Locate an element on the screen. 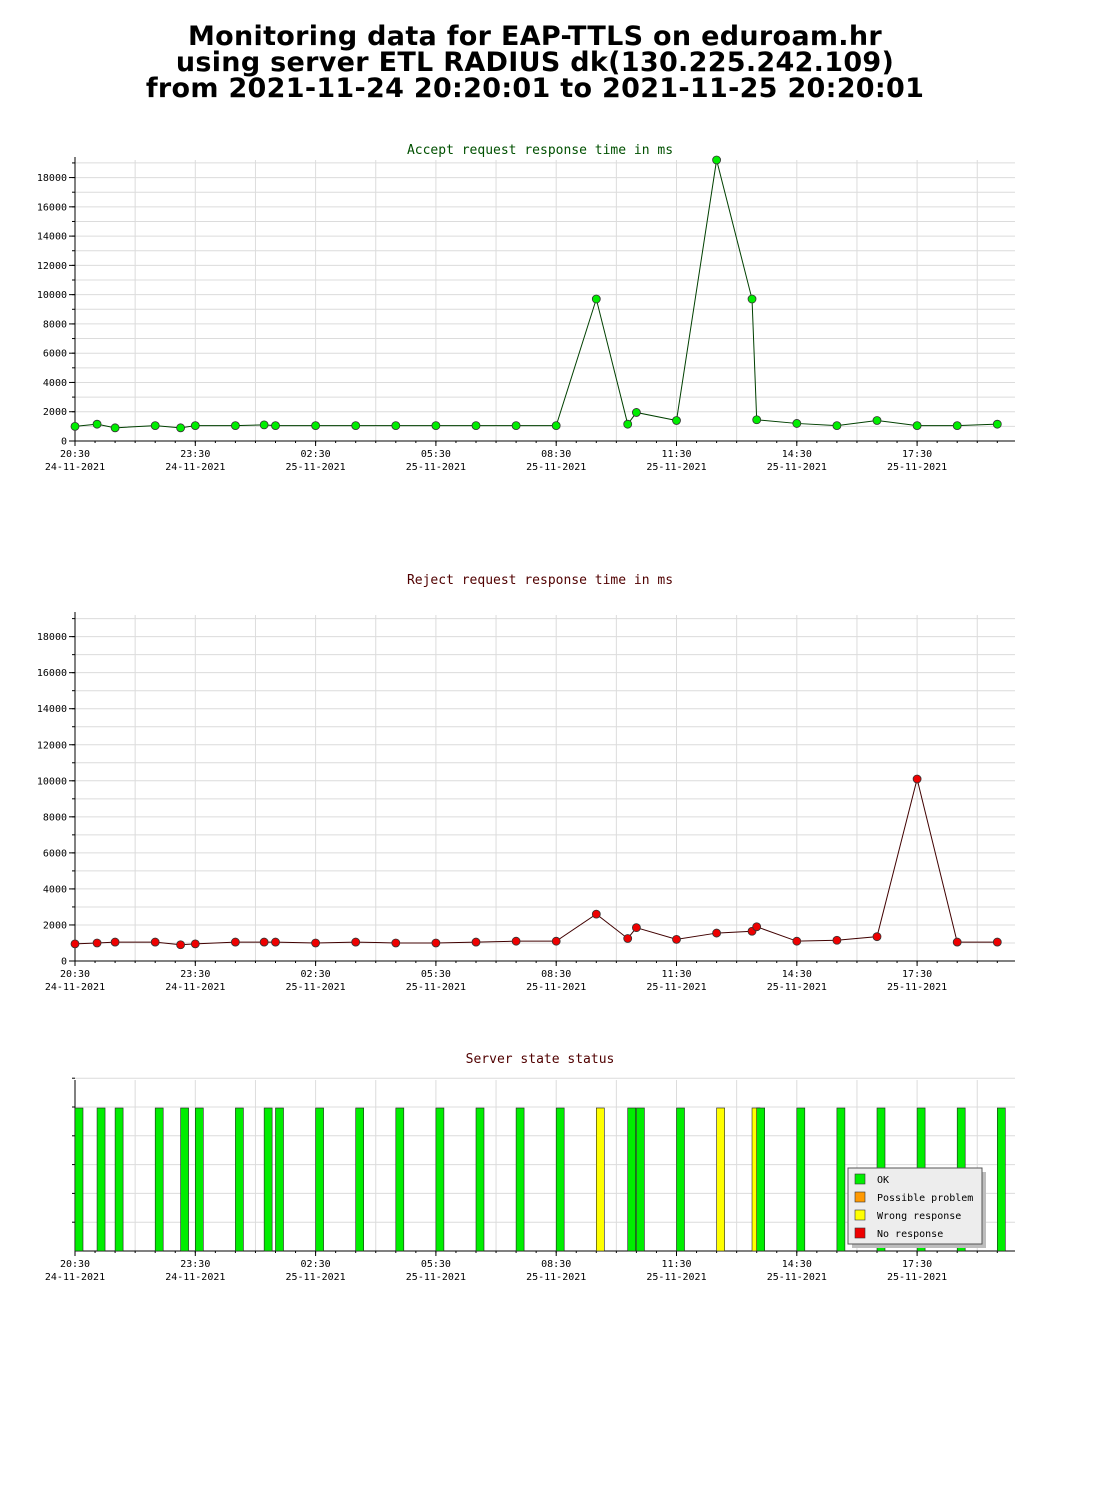 The image size is (1100, 1500). x-tick-label-time: 02:30 is located at coordinates (316, 454).